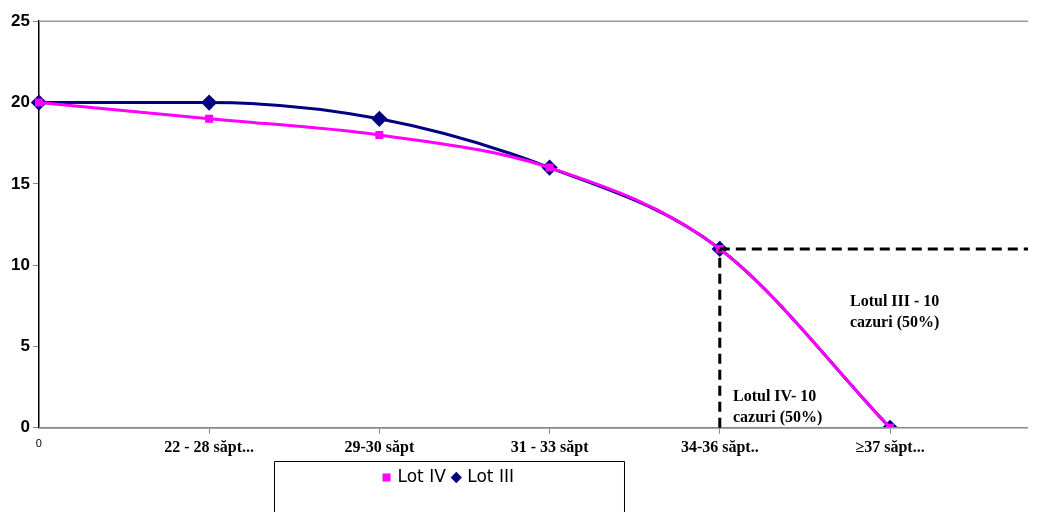 Image resolution: width=1038 pixels, height=520 pixels. I want to click on x-tick-label: 29-30 săpt, so click(379, 446).